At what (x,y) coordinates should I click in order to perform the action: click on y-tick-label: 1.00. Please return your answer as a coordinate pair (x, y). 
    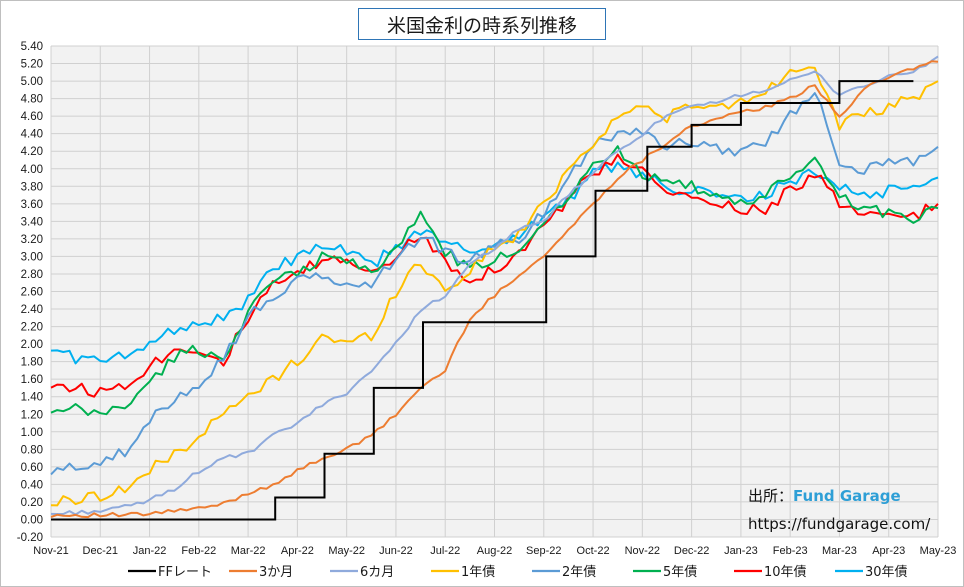
    Looking at the image, I should click on (32, 433).